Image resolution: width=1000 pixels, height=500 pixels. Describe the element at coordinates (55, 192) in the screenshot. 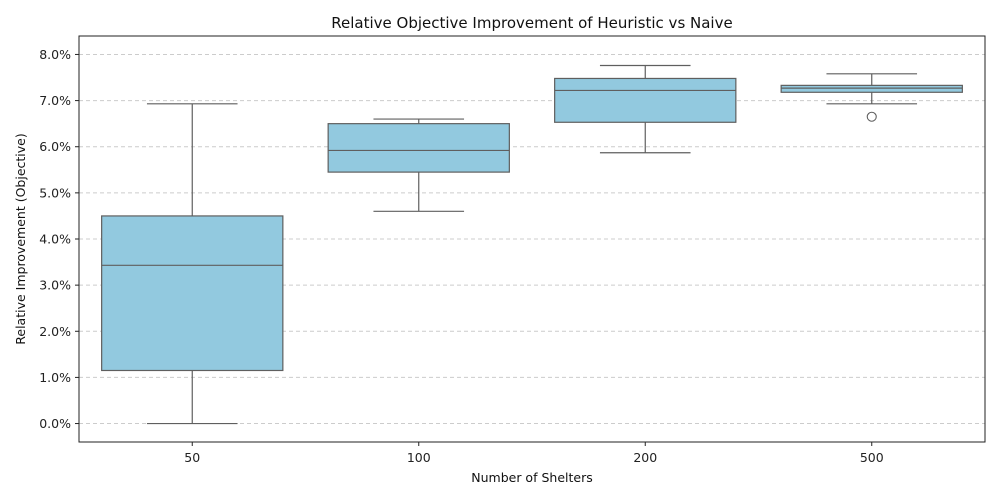

I see `y-tick-label: 5.0%` at that location.